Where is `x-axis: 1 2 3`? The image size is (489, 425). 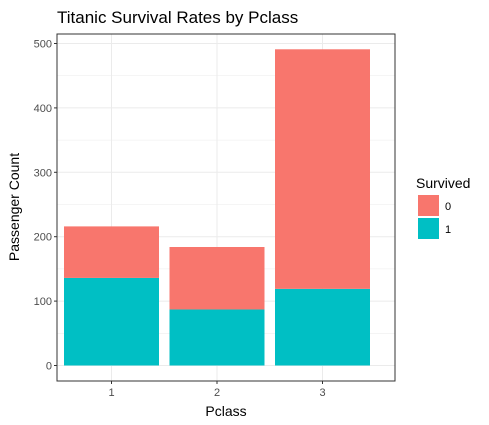
x-axis: 1 2 3 is located at coordinates (217, 390).